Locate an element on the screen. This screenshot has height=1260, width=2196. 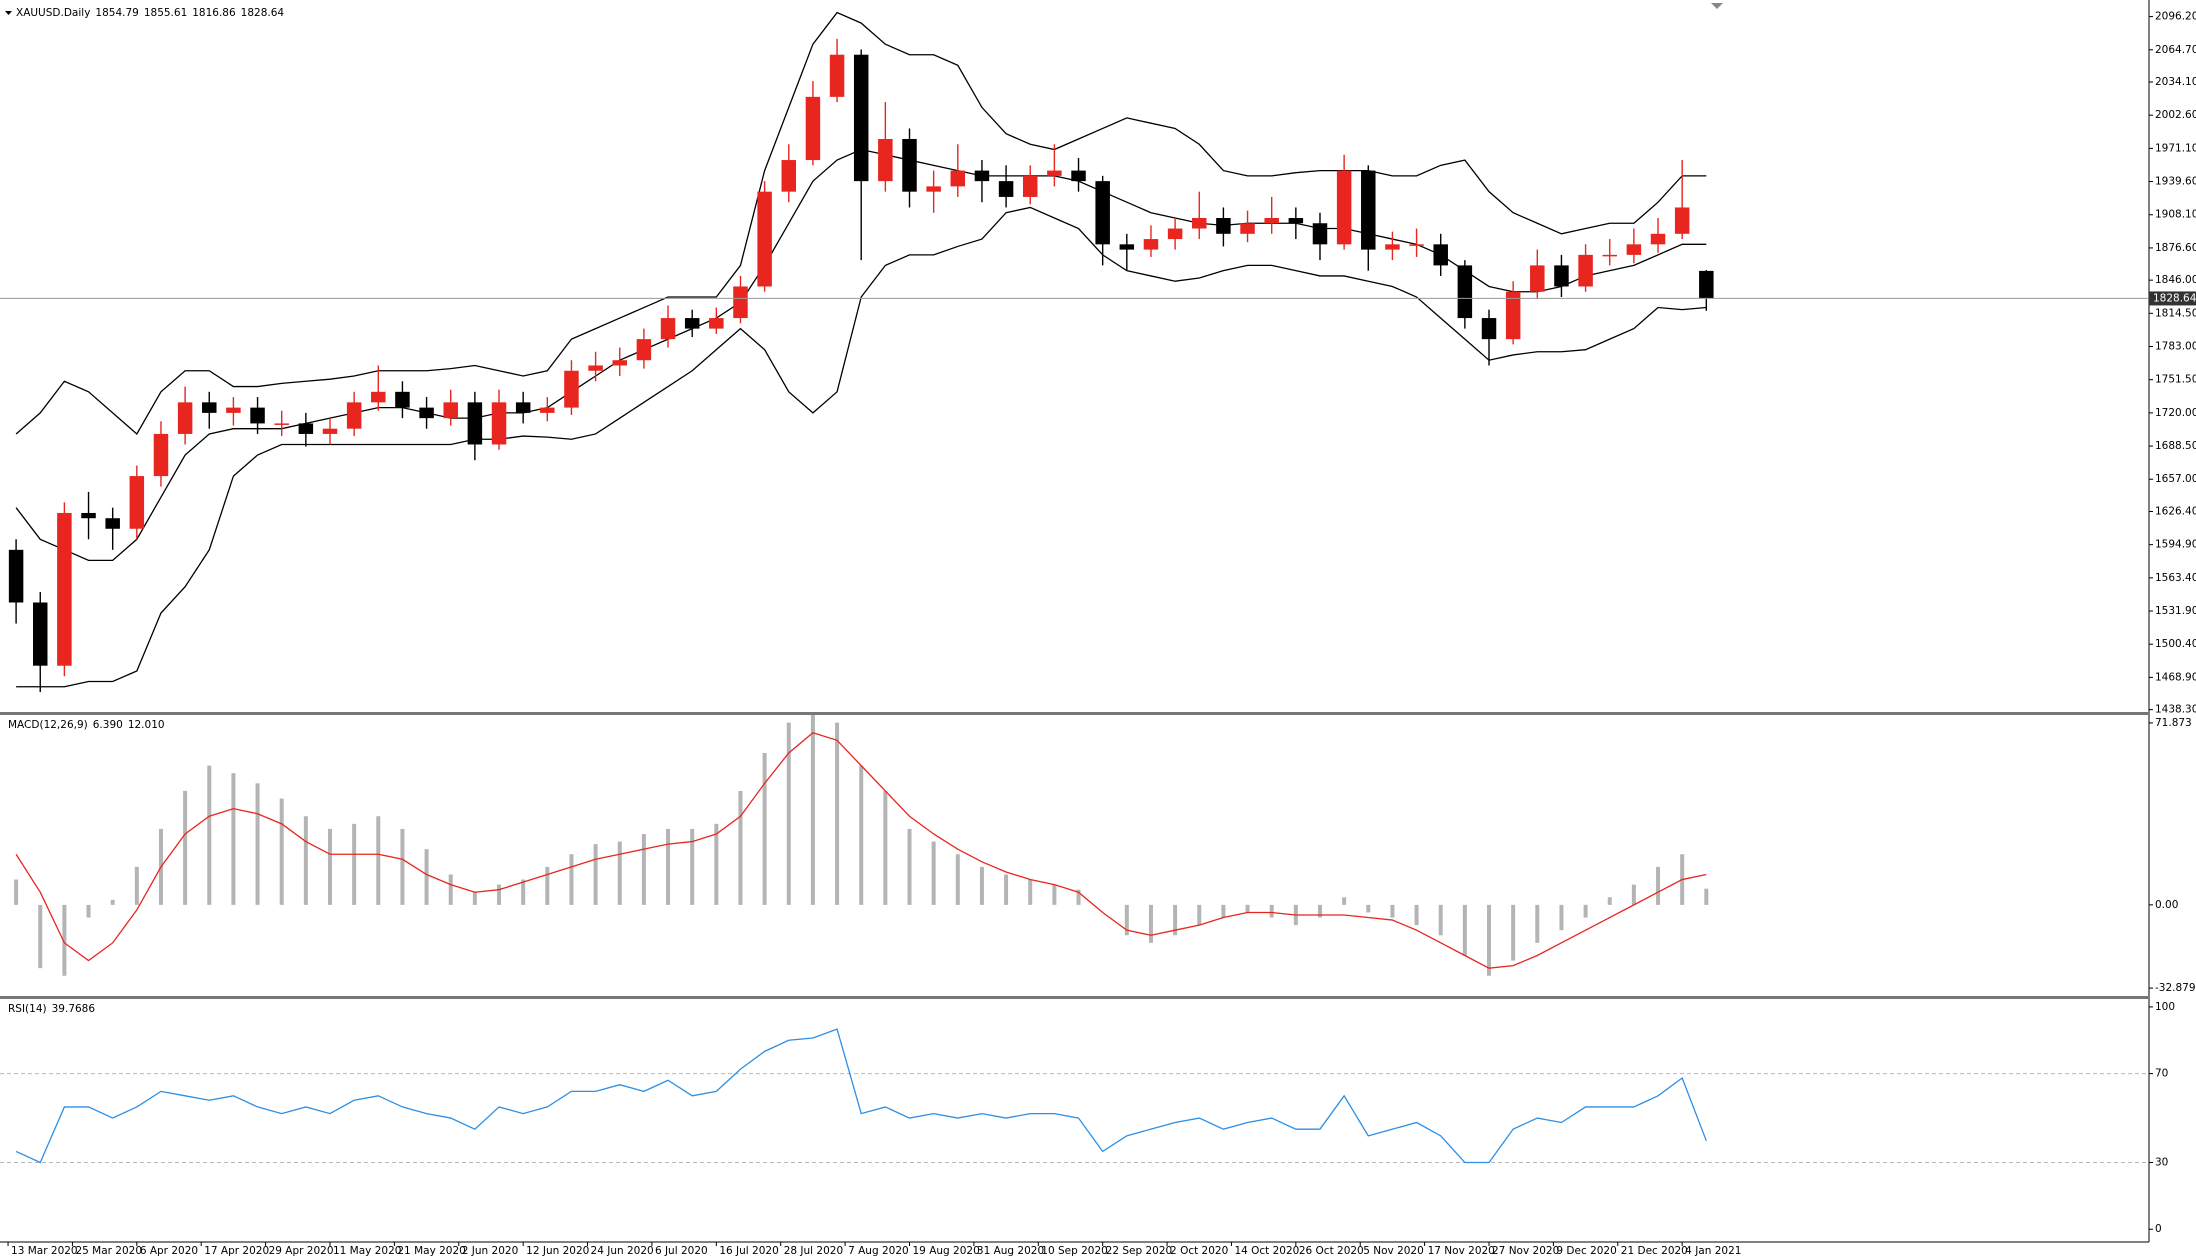
shift-marker is located at coordinates (1717, 6).